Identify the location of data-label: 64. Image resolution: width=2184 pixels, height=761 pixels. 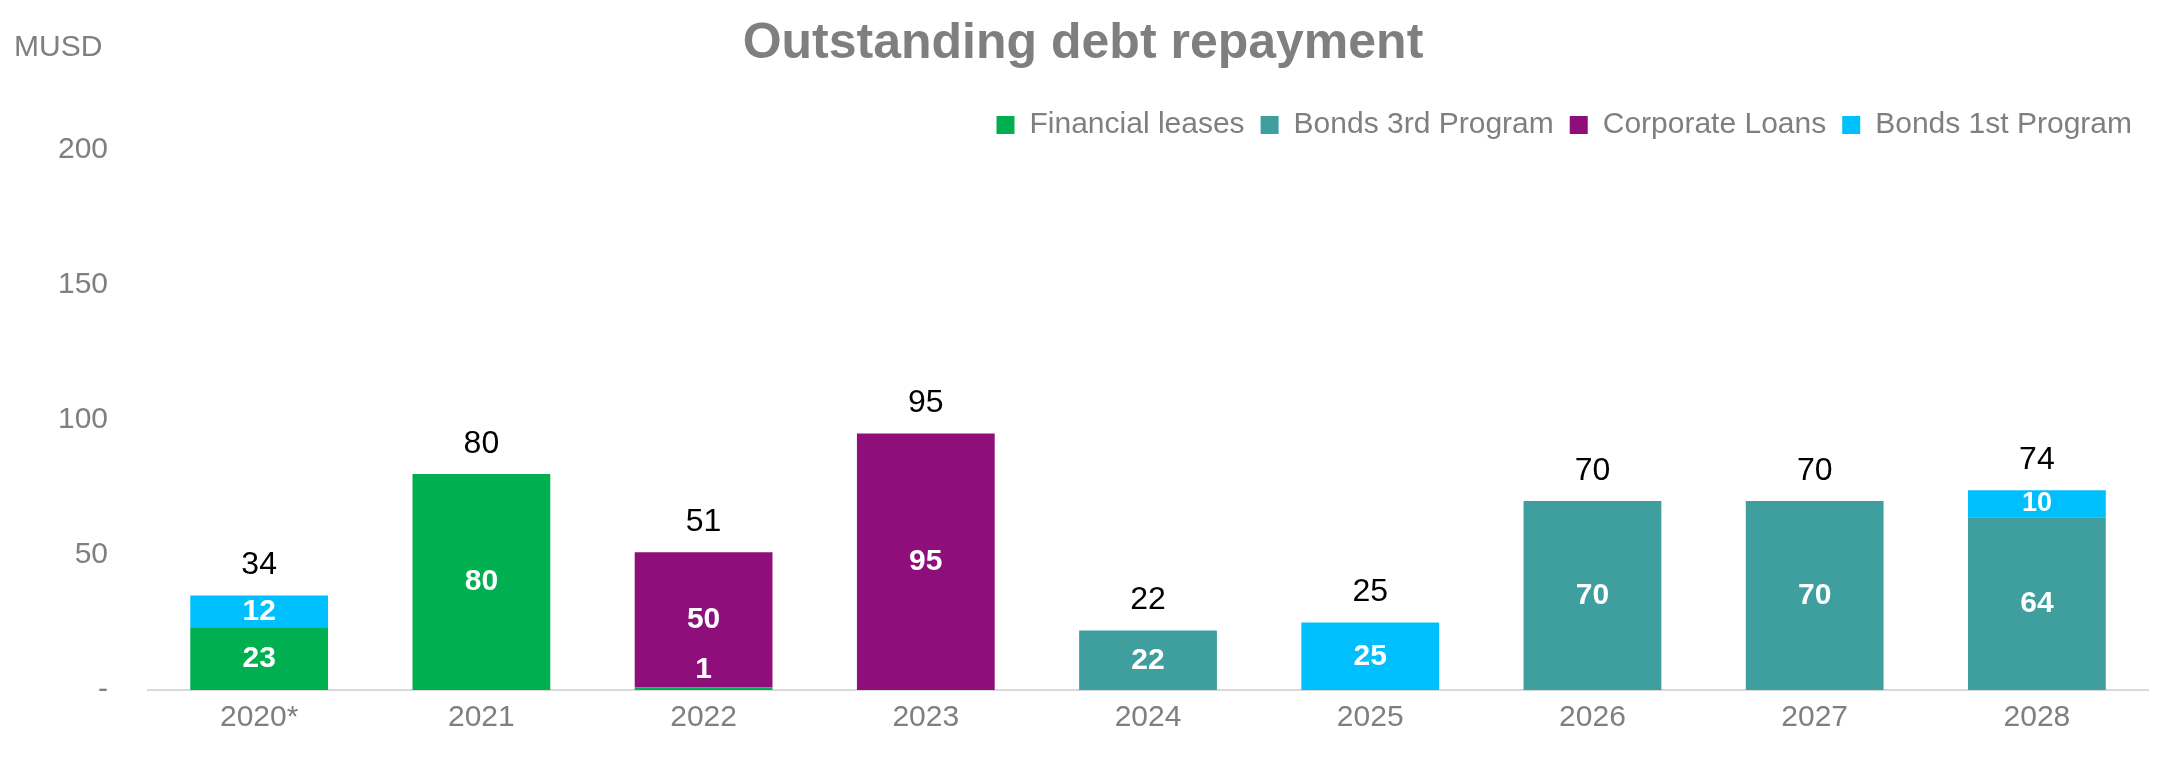
(2037, 601).